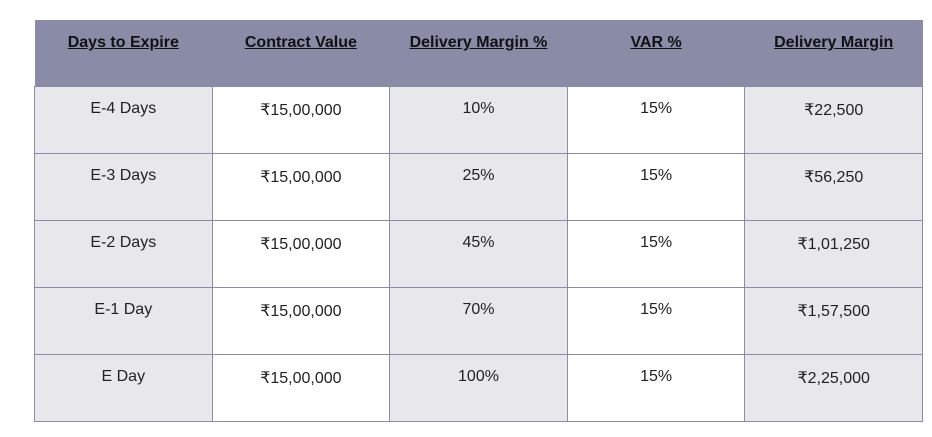  I want to click on header-days-to-expire: Days to Expire, so click(123, 53).